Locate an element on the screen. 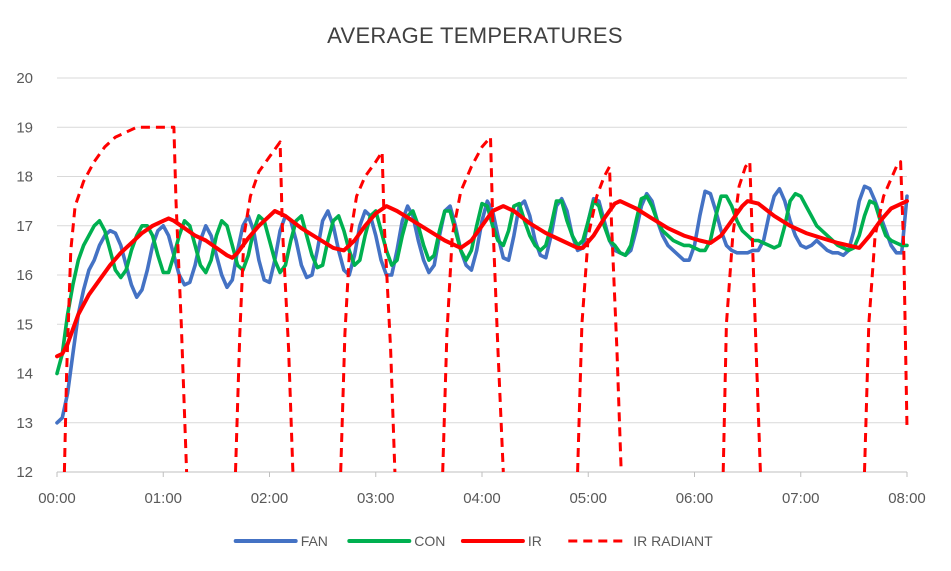  y-tick-label: 19 is located at coordinates (24, 127).